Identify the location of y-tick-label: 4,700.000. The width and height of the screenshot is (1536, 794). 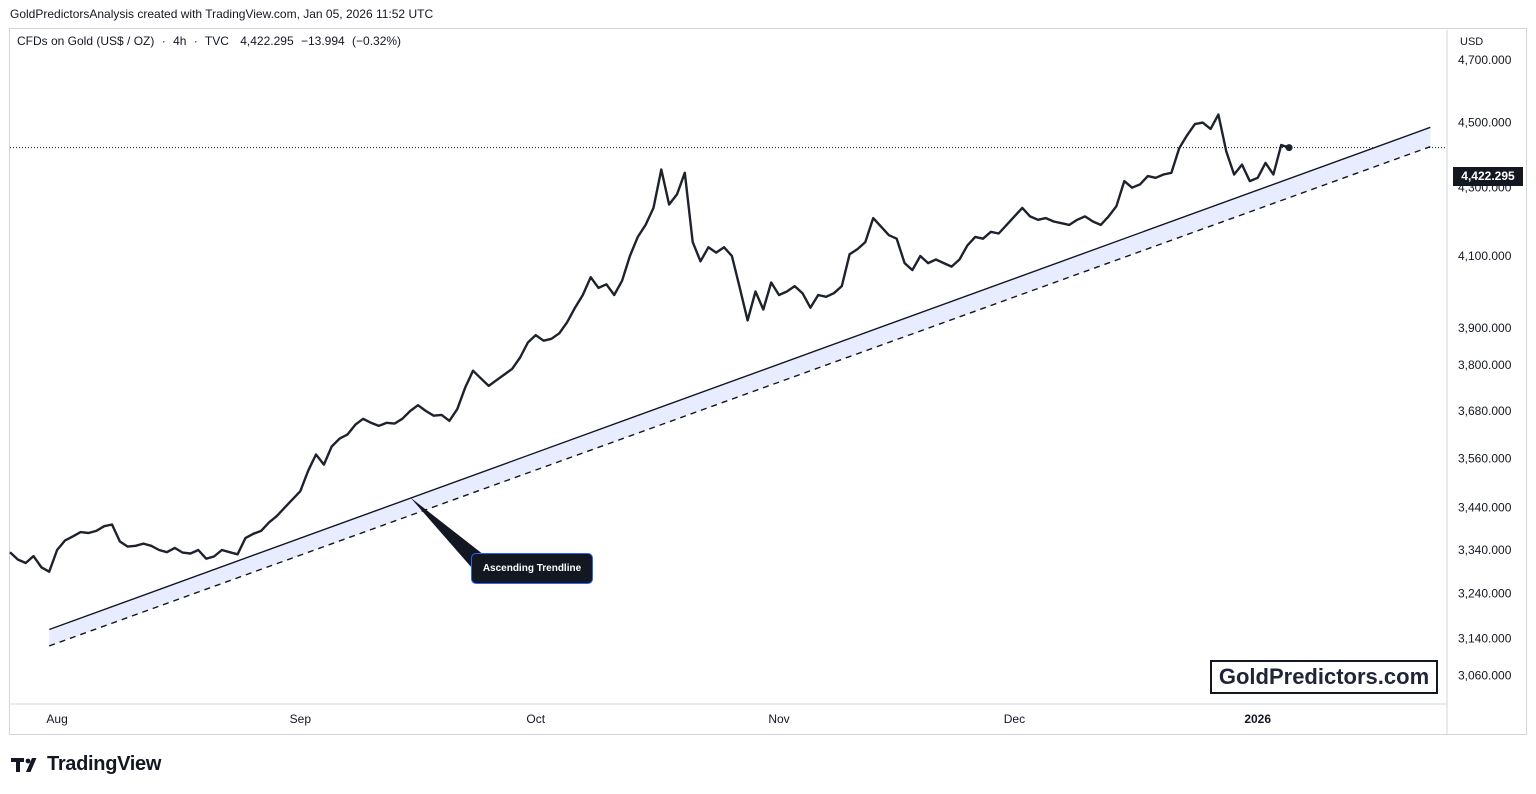
(1485, 60).